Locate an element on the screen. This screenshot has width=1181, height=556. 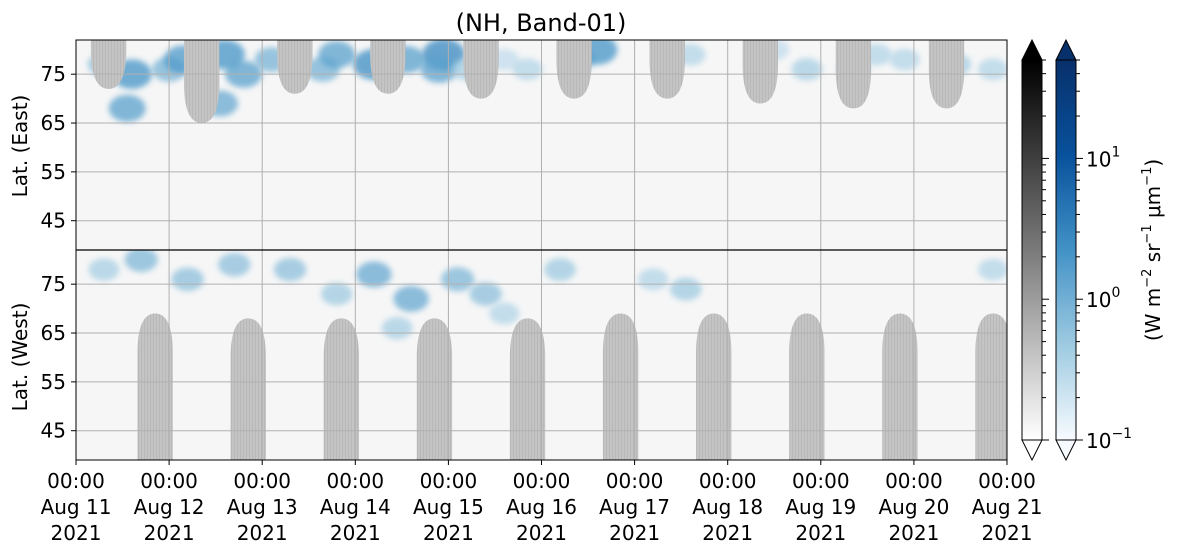
x-tick-label: Aug 18 is located at coordinates (727, 507).